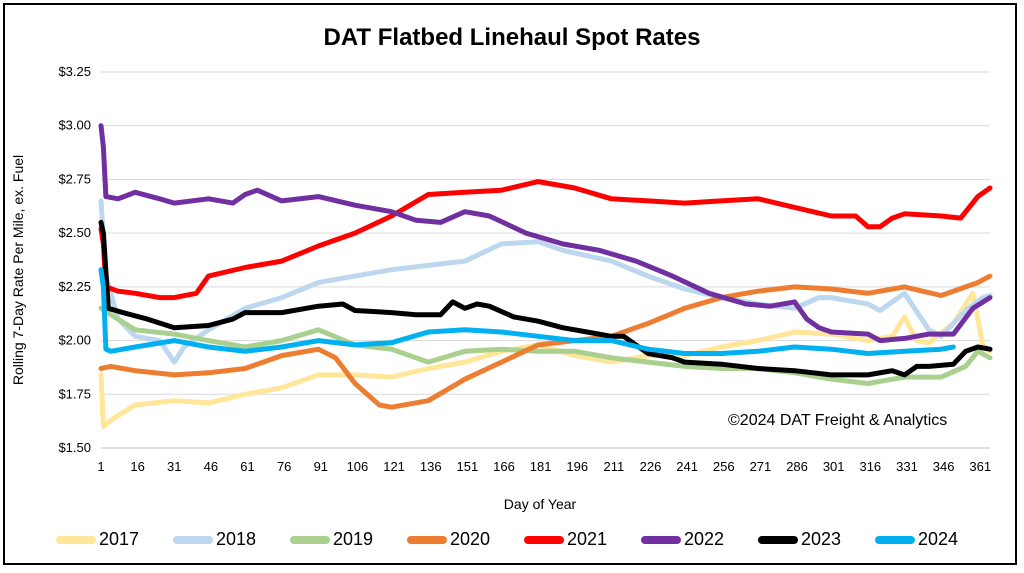  Describe the element at coordinates (137, 466) in the screenshot. I see `x-tick-label: 16` at that location.